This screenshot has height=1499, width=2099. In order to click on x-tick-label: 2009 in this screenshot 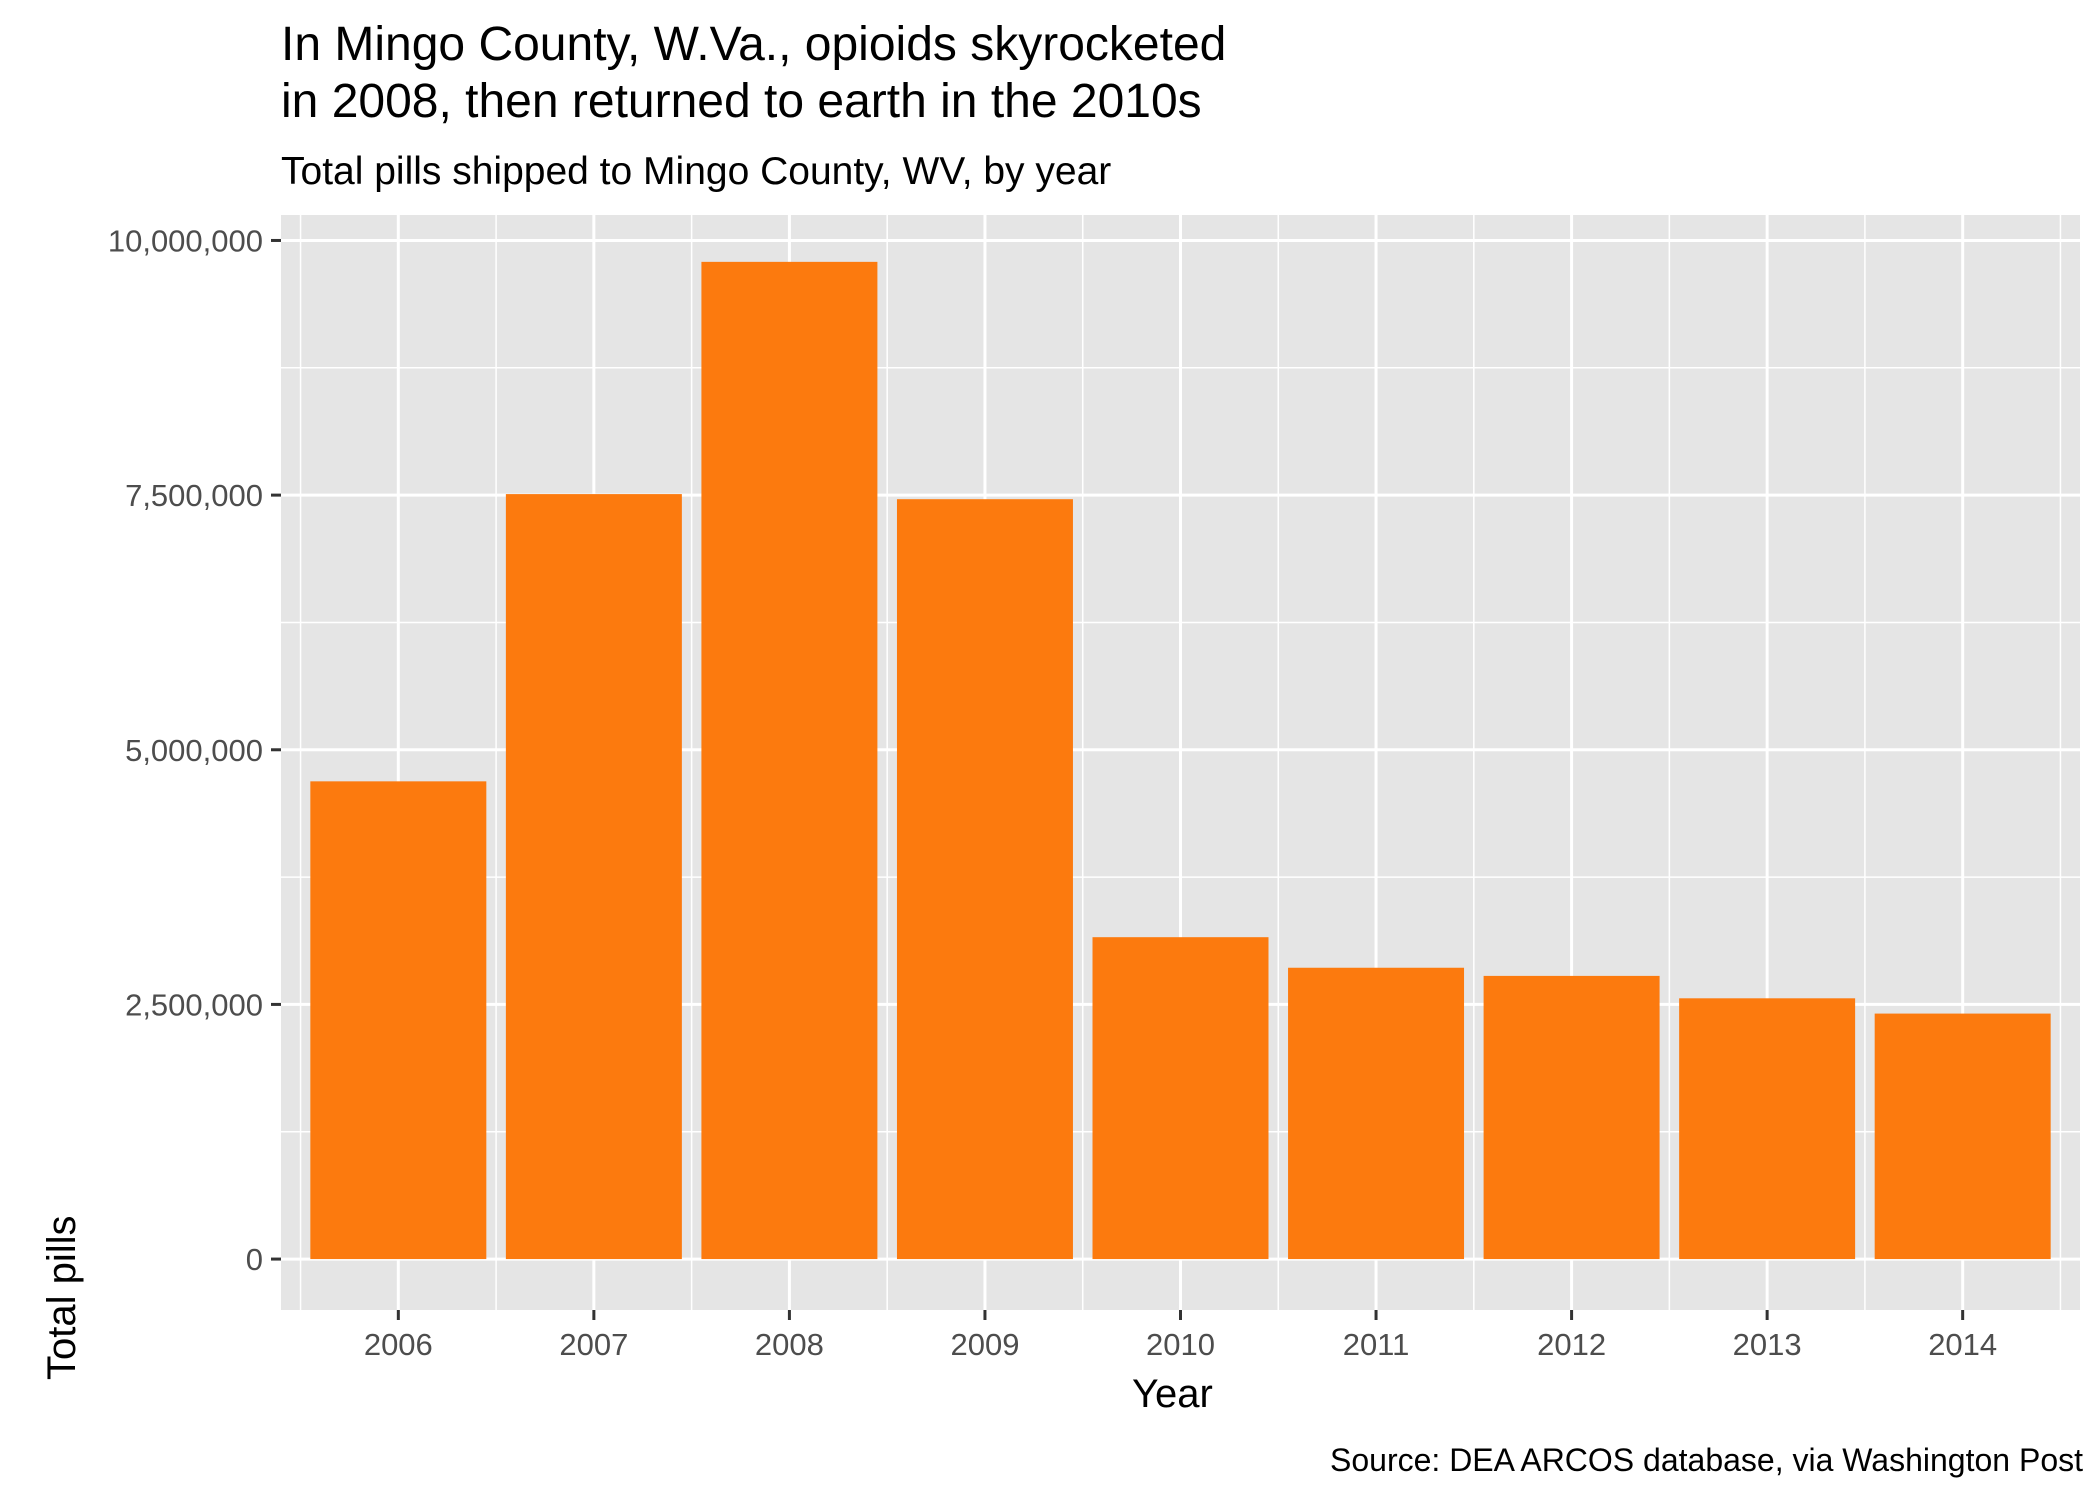, I will do `click(984, 1344)`.